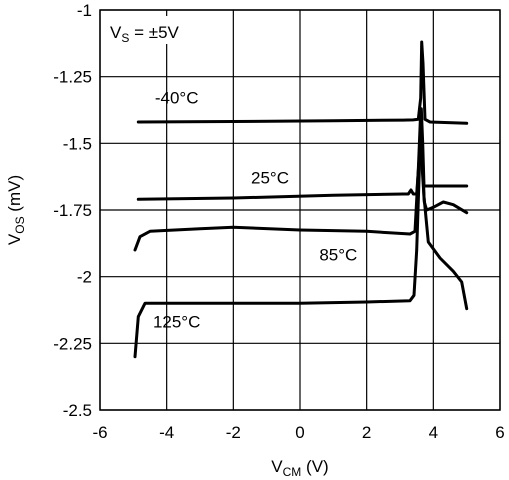 This screenshot has width=509, height=480. Describe the element at coordinates (366, 432) in the screenshot. I see `x-tick-label: 2` at that location.